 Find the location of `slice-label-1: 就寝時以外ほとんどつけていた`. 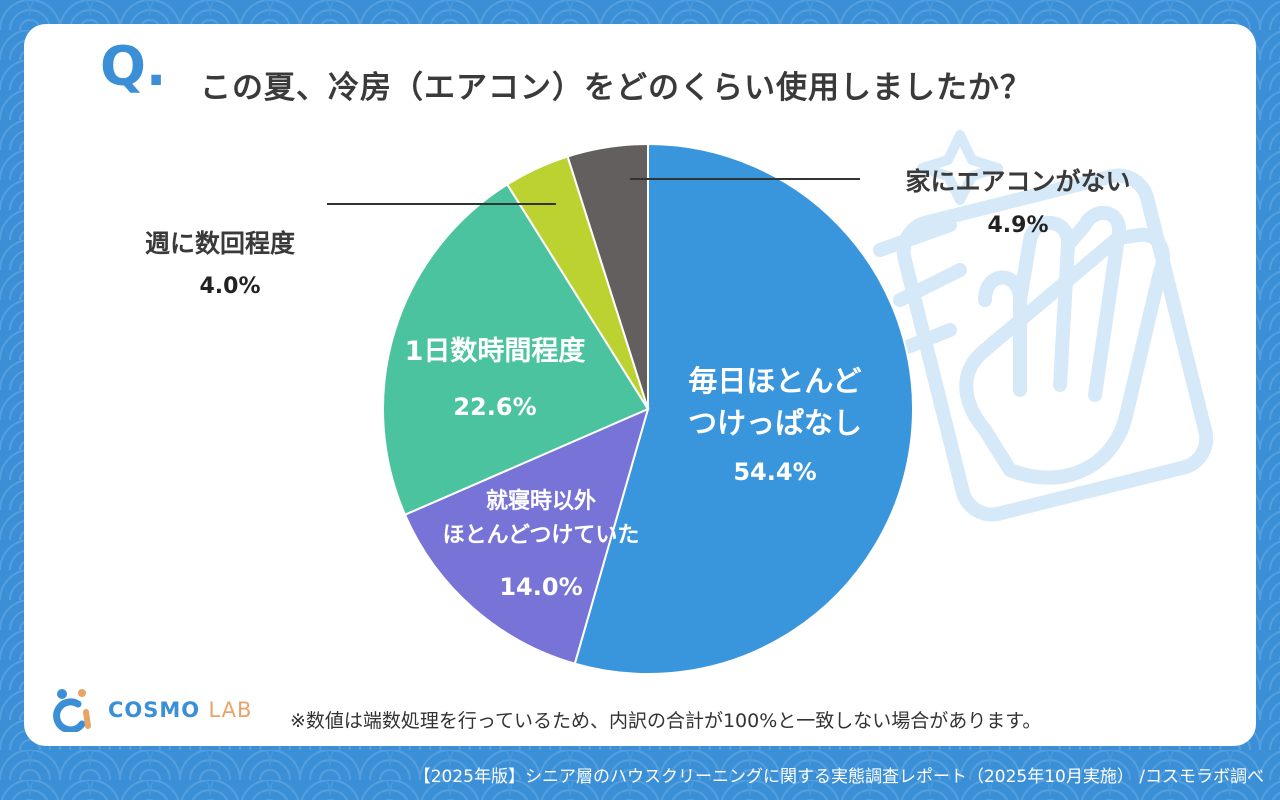

slice-label-1: 就寝時以外ほとんどつけていた is located at coordinates (541, 518).